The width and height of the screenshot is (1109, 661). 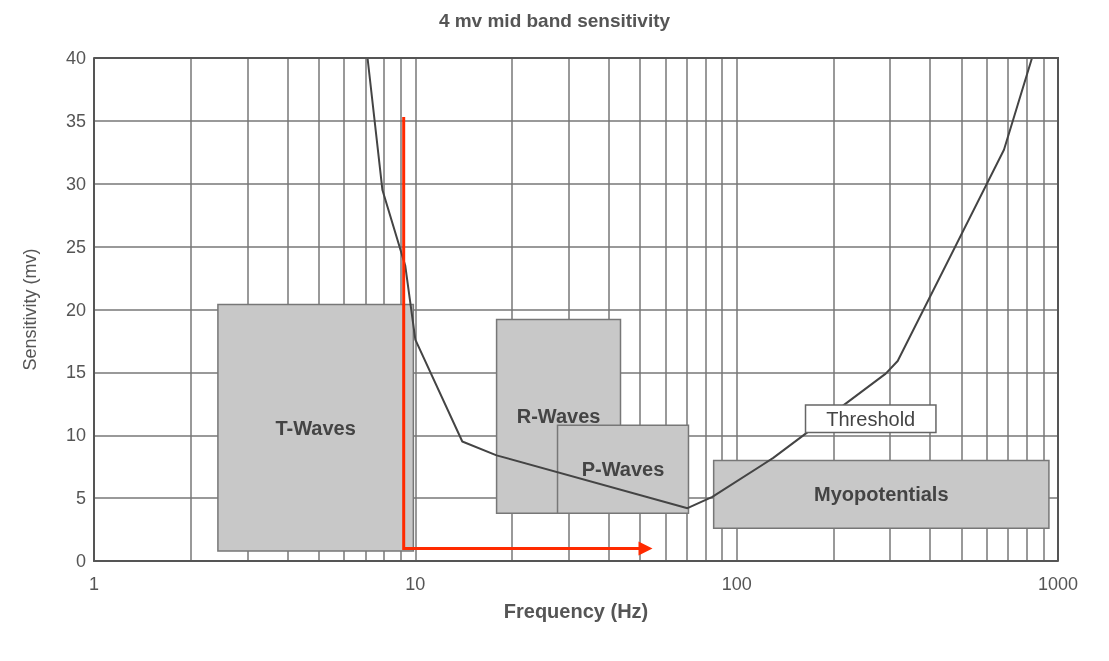 I want to click on y-tick-label: 5, so click(x=80, y=498).